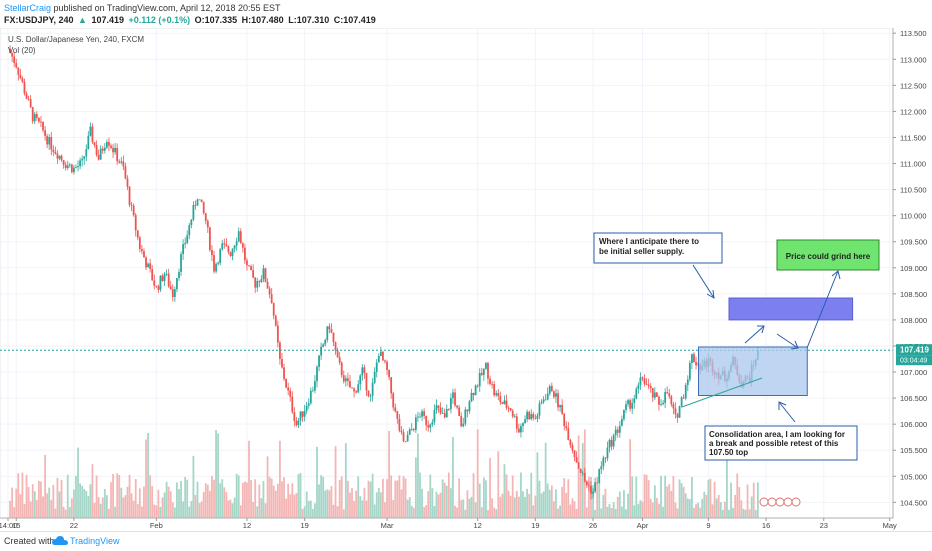 The image size is (932, 551). I want to click on symbol-label: FX:USDJPY, 240, so click(39, 20).